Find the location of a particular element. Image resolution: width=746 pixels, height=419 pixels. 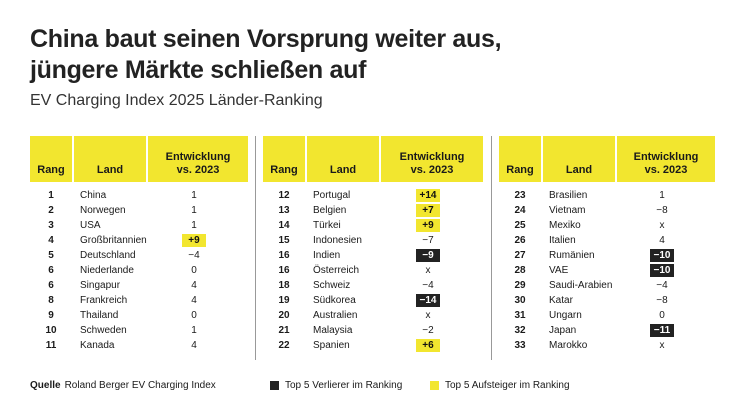

development-cell: −7 is located at coordinates (428, 240).